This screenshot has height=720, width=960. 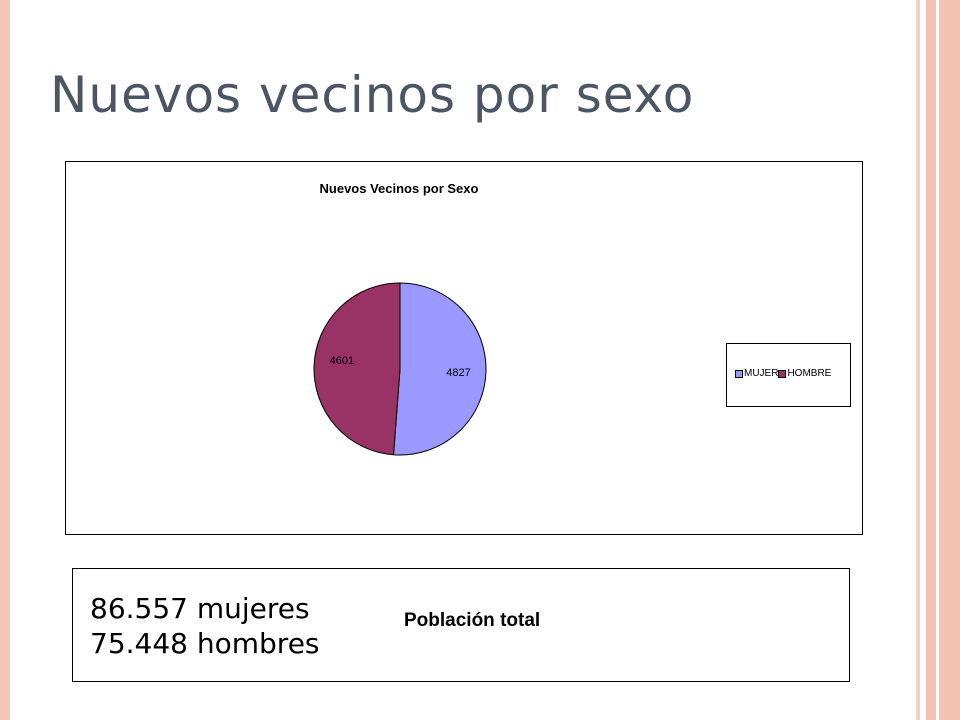 I want to click on chart-legend: MUJER HOMBRE, so click(x=788, y=375).